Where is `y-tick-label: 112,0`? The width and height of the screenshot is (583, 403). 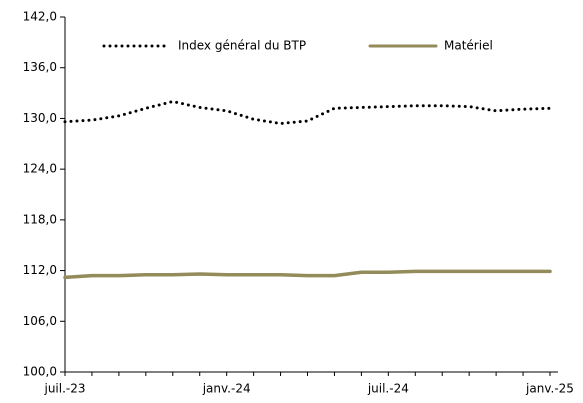
y-tick-label: 112,0 is located at coordinates (40, 270).